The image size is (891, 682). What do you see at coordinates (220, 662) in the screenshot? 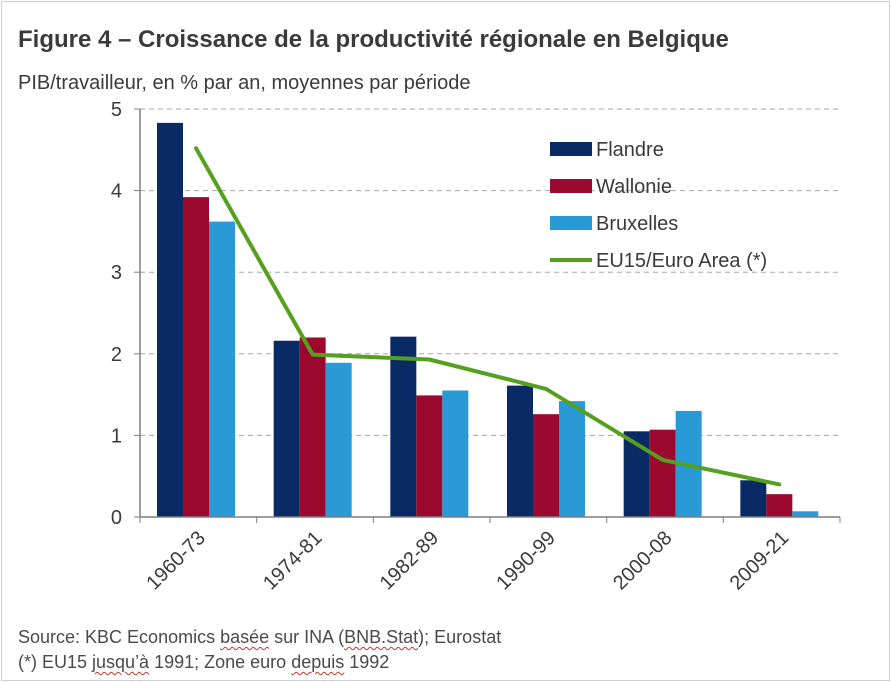
I see `footnote-text-c: 1991; Zone euro` at bounding box center [220, 662].